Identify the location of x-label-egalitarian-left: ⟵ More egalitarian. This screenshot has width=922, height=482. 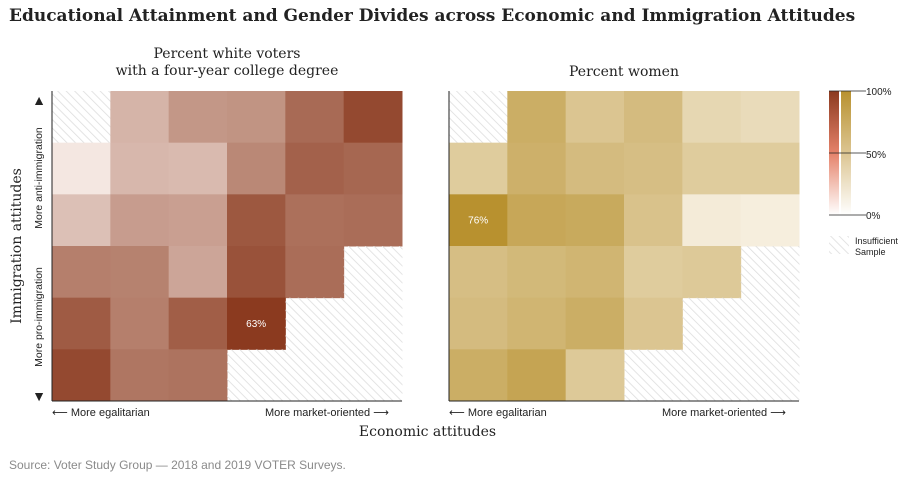
(101, 412).